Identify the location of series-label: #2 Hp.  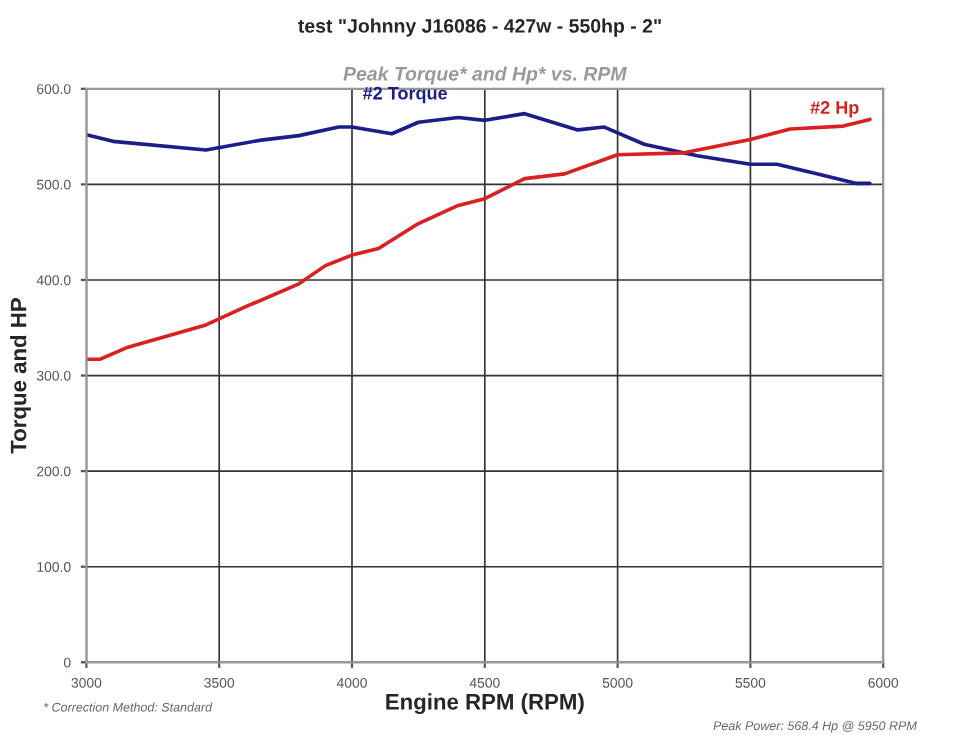
(834, 109).